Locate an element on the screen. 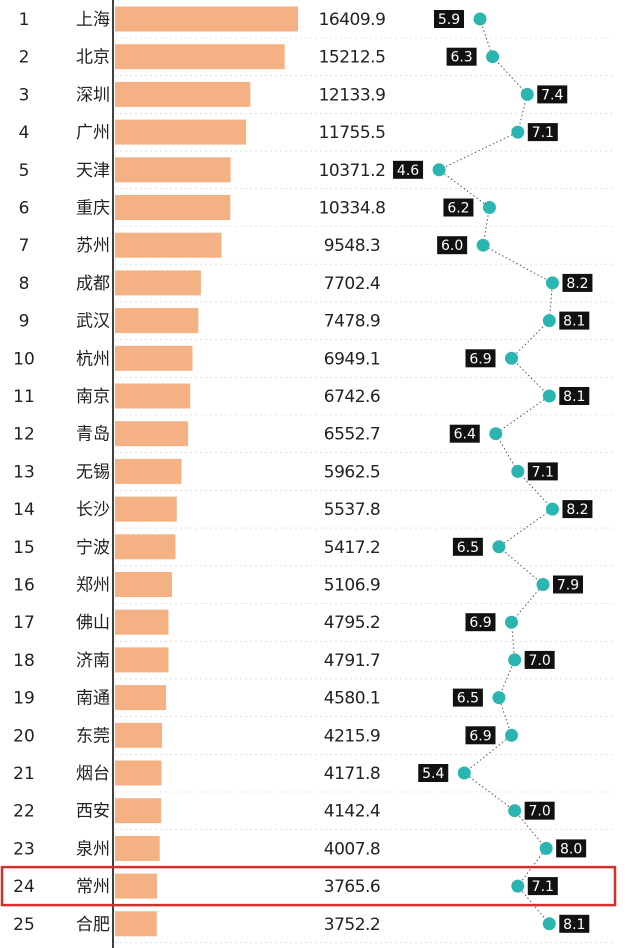 The image size is (640, 948). city-label: 合肥 is located at coordinates (93, 925).